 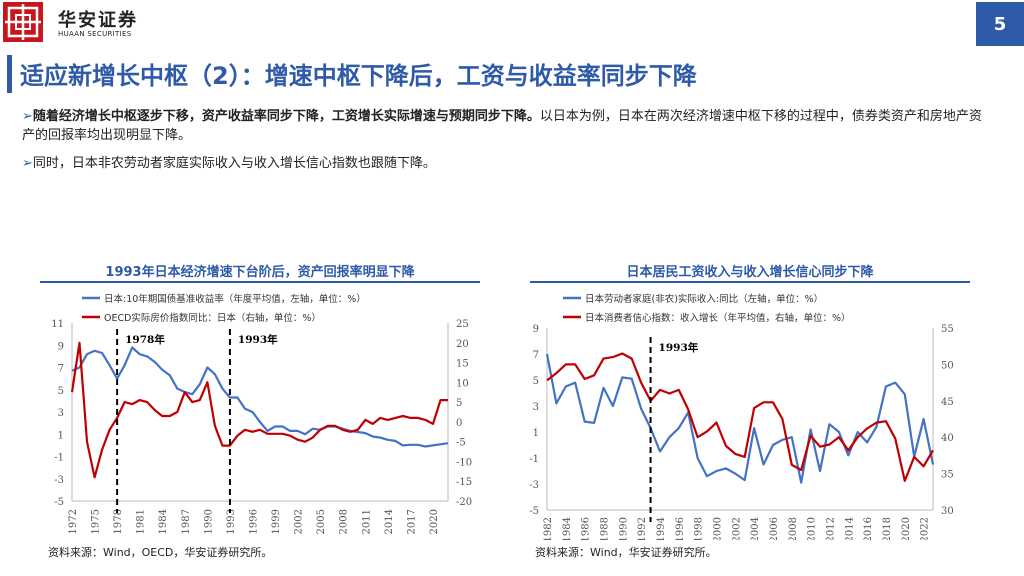 I want to click on y-left-tick-label: 11, so click(x=57, y=324).